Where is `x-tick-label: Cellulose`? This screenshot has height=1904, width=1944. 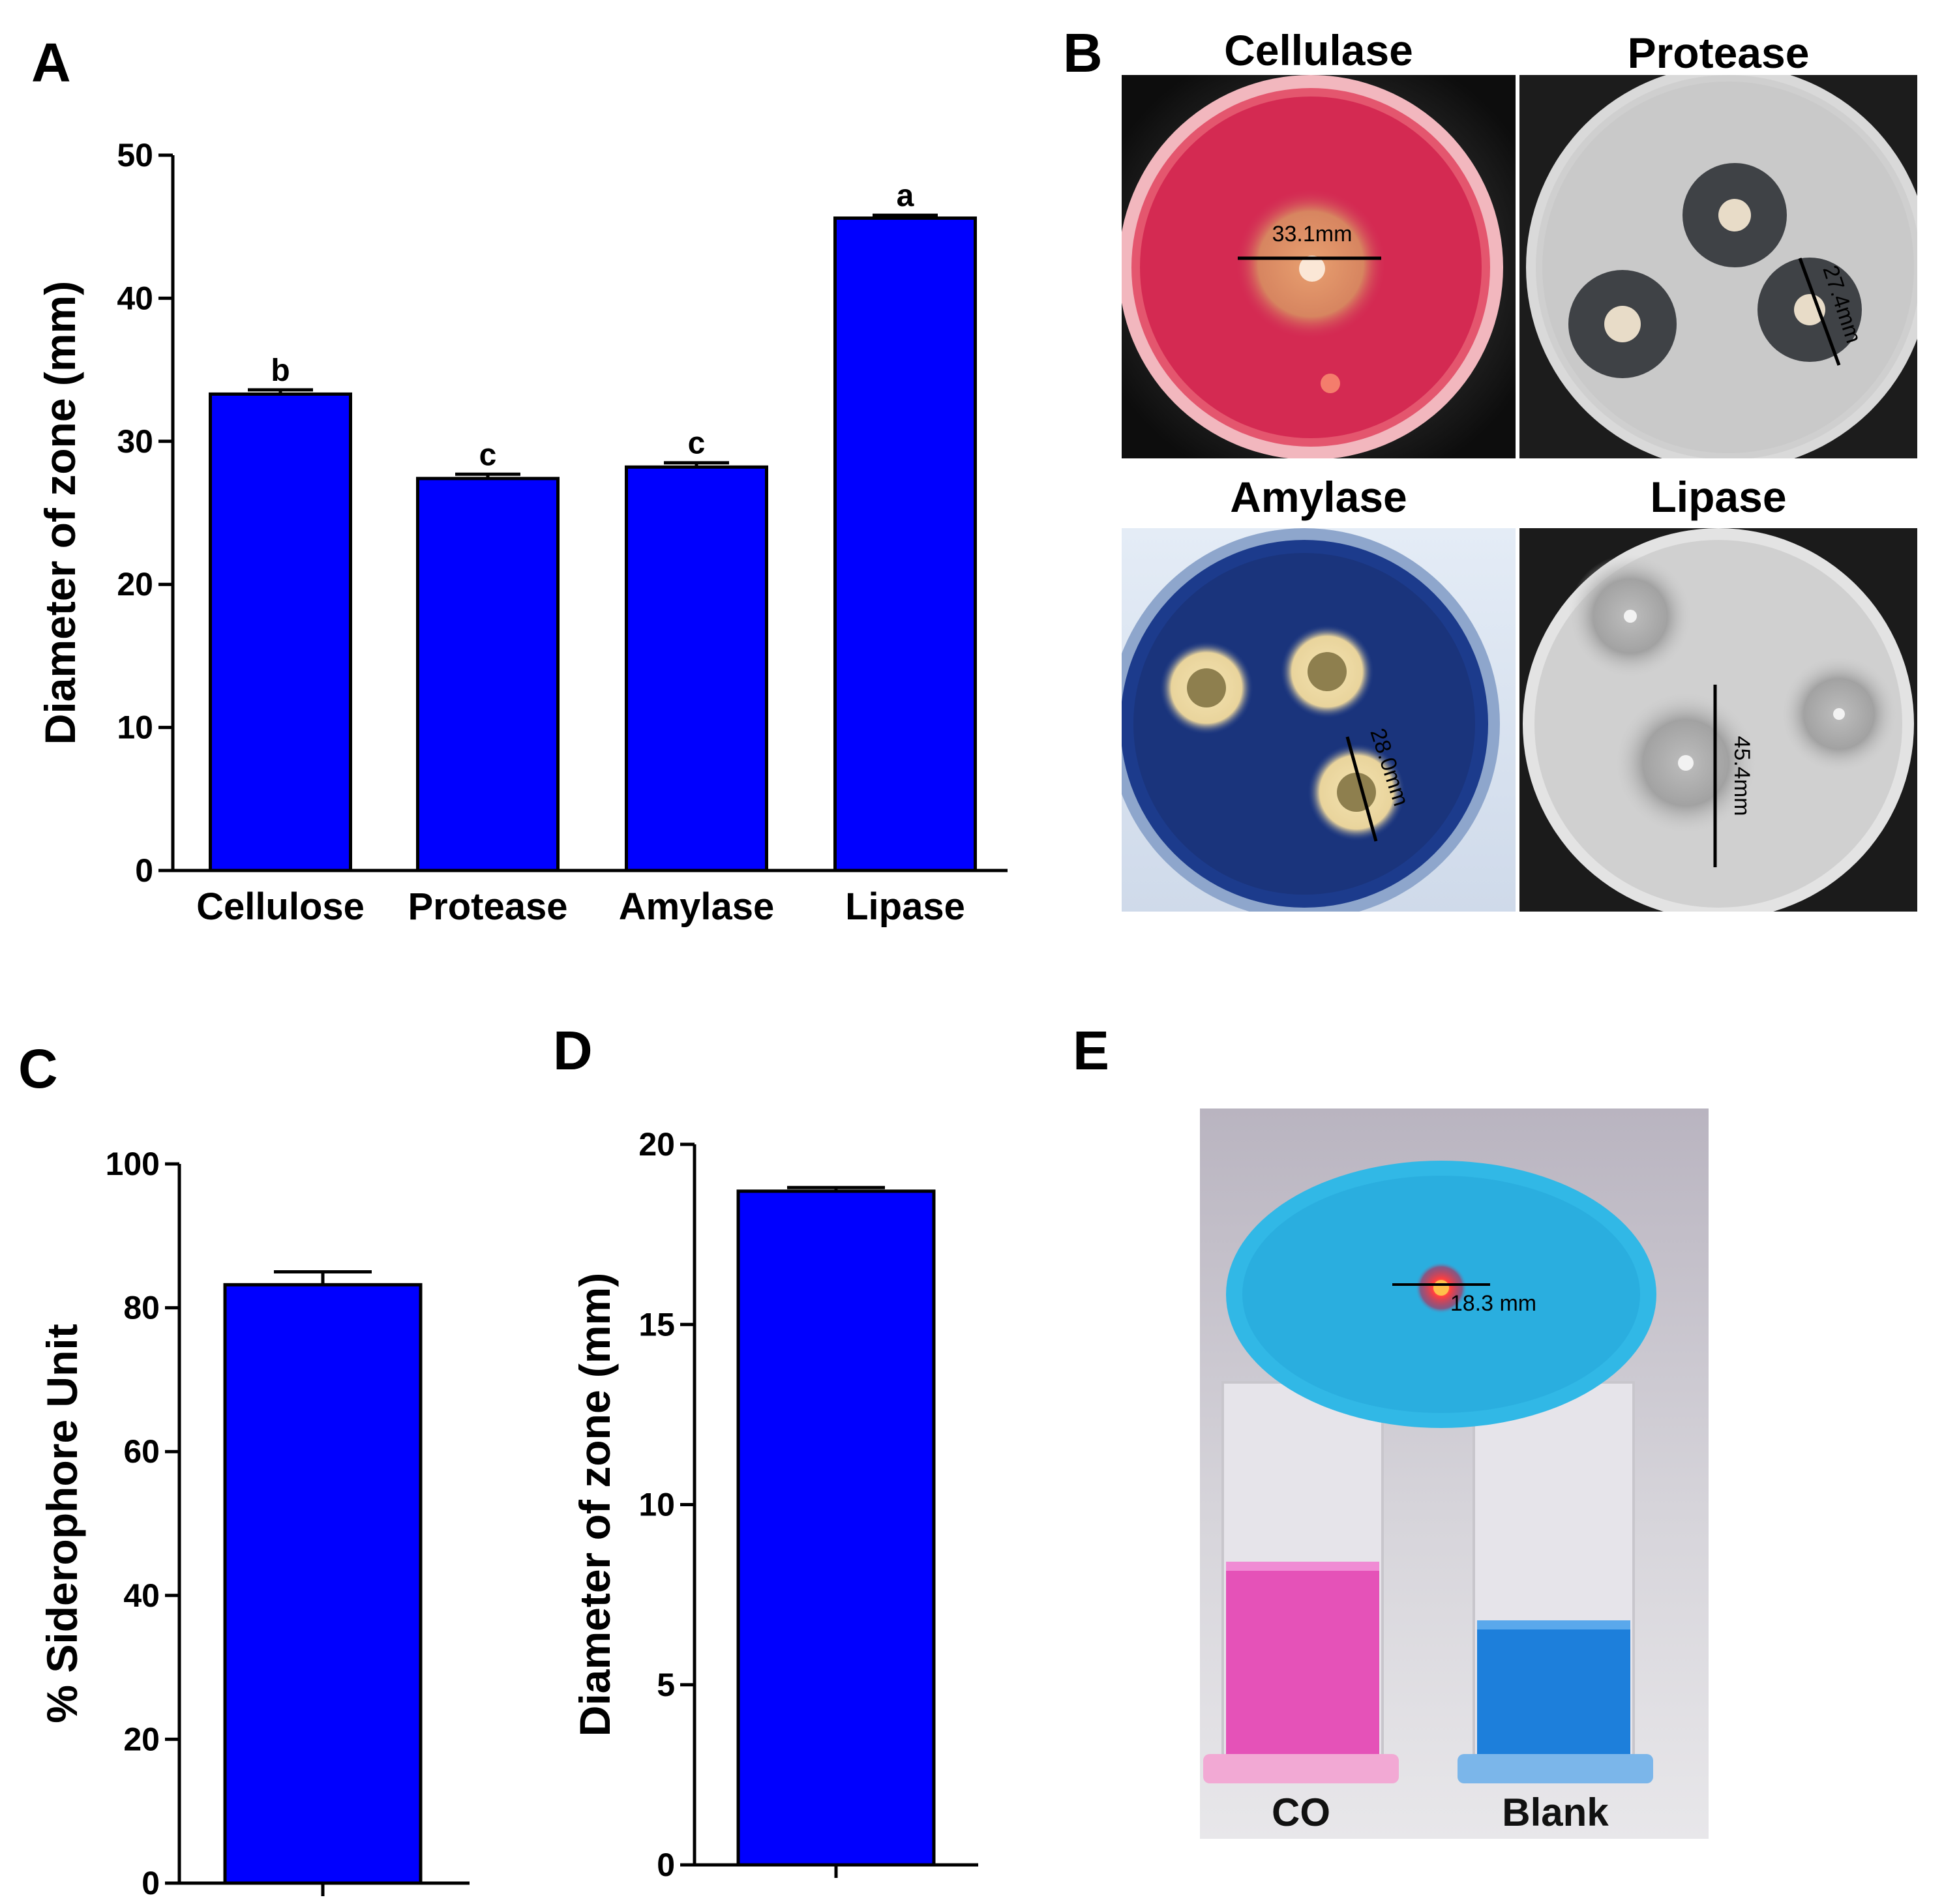
x-tick-label: Cellulose is located at coordinates (280, 906).